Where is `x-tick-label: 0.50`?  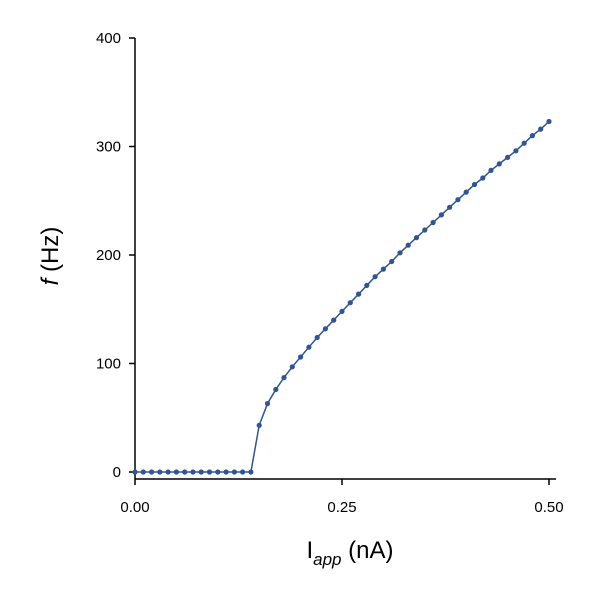 x-tick-label: 0.50 is located at coordinates (548, 507).